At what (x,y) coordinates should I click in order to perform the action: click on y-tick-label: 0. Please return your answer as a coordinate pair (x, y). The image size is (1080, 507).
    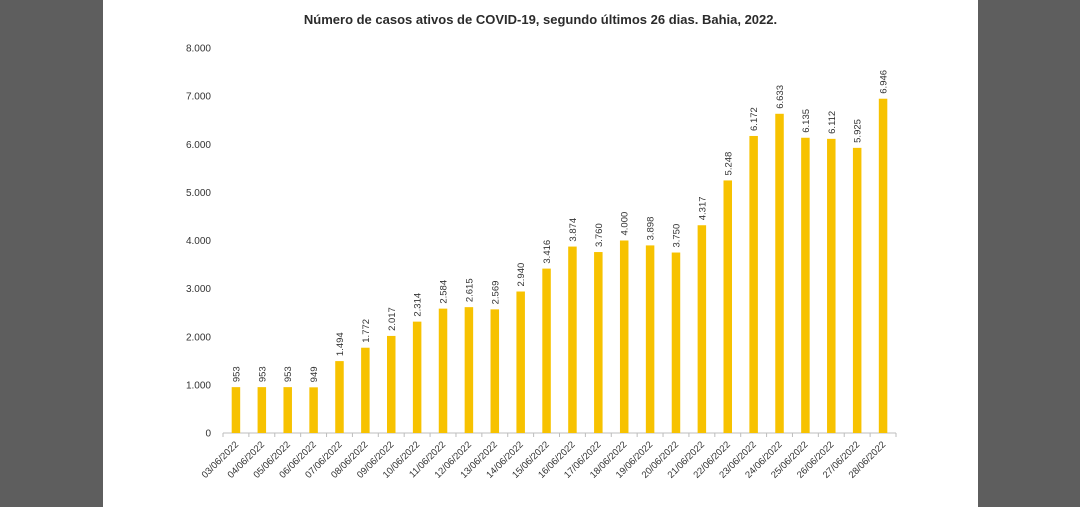
    Looking at the image, I should click on (208, 434).